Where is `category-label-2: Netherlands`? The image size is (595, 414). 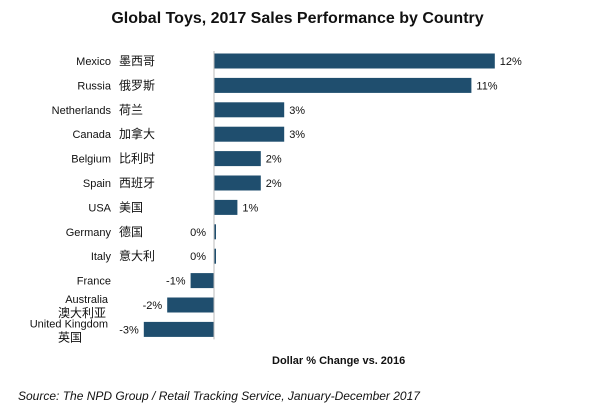 category-label-2: Netherlands is located at coordinates (82, 111).